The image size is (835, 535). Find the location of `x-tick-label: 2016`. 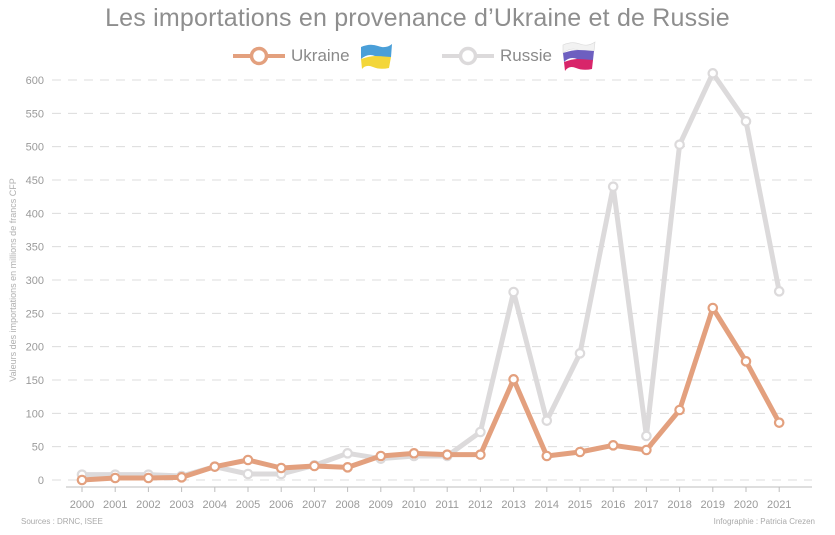

x-tick-label: 2016 is located at coordinates (613, 505).